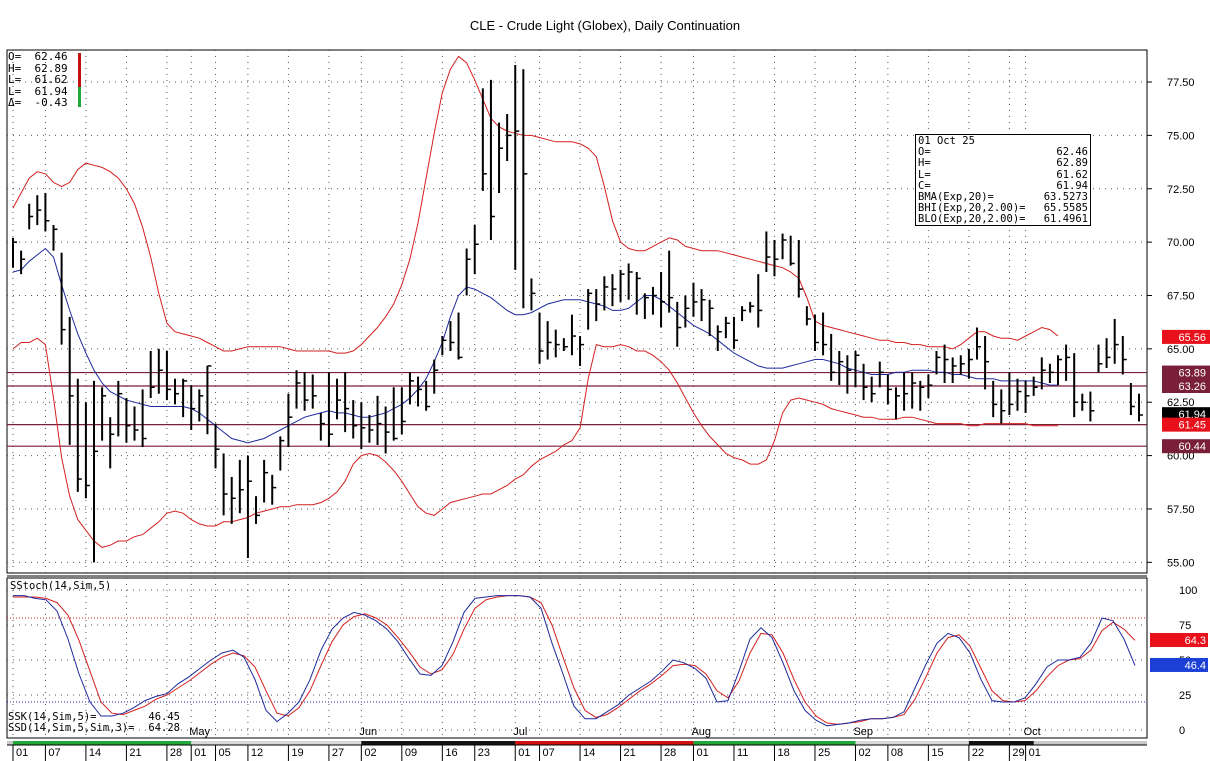 This screenshot has height=761, width=1210. I want to click on osc-row: SSK(14,Sim,5)= 46.45, so click(94, 717).